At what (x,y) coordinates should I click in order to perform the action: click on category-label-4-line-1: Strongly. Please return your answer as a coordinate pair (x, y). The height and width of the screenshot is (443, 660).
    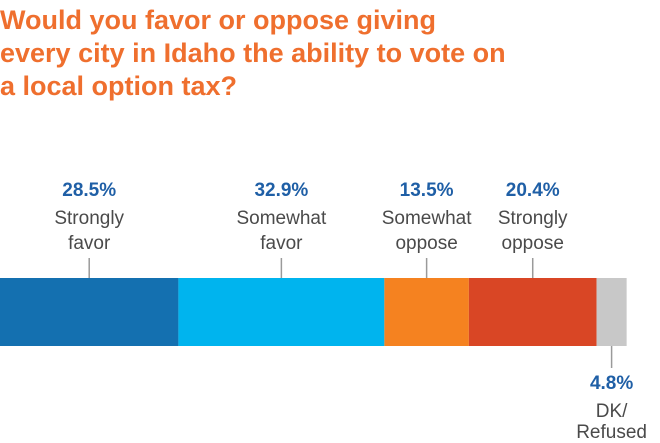
    Looking at the image, I should click on (533, 218).